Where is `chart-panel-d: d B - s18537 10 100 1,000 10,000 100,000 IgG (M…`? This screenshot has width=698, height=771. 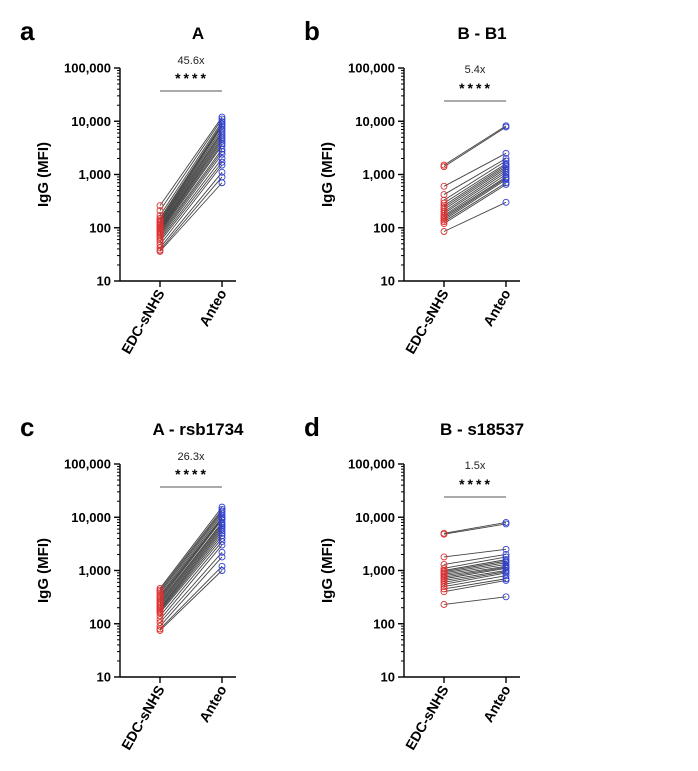 chart-panel-d: d B - s18537 10 100 1,000 10,000 100,000 IgG (M… is located at coordinates (414, 582).